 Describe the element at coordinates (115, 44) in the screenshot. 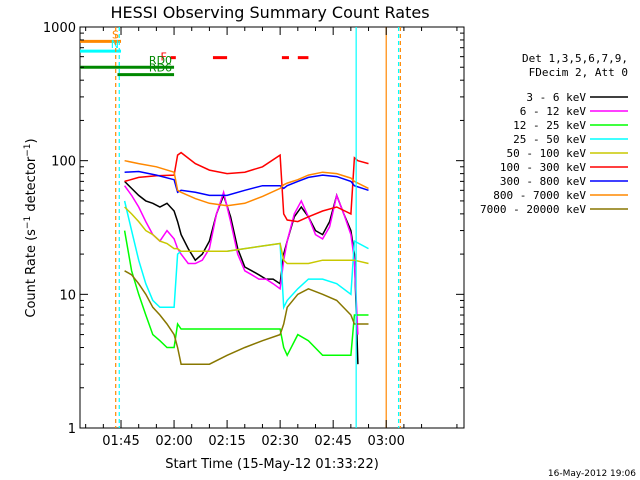

I see `state-label-n: N` at that location.